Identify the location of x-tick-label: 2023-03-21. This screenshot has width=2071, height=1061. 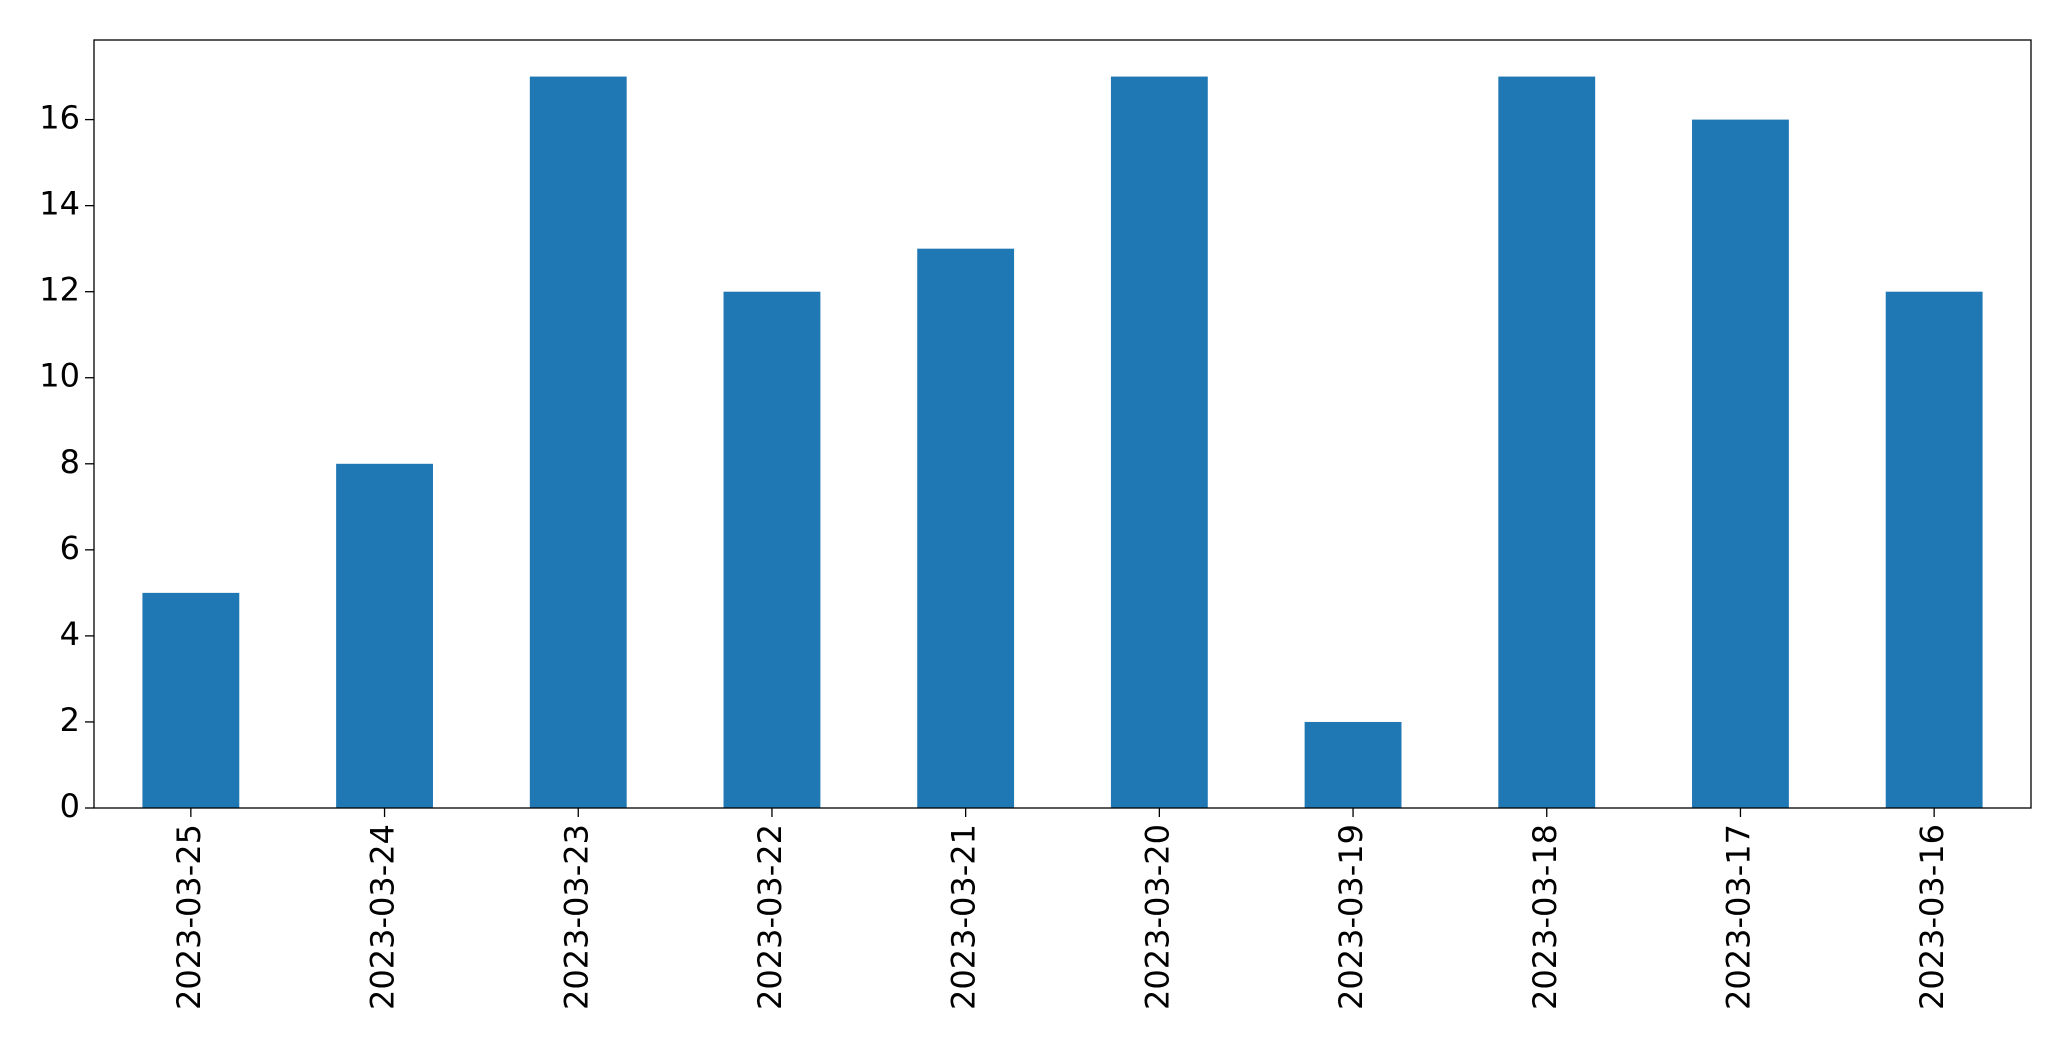
(964, 917).